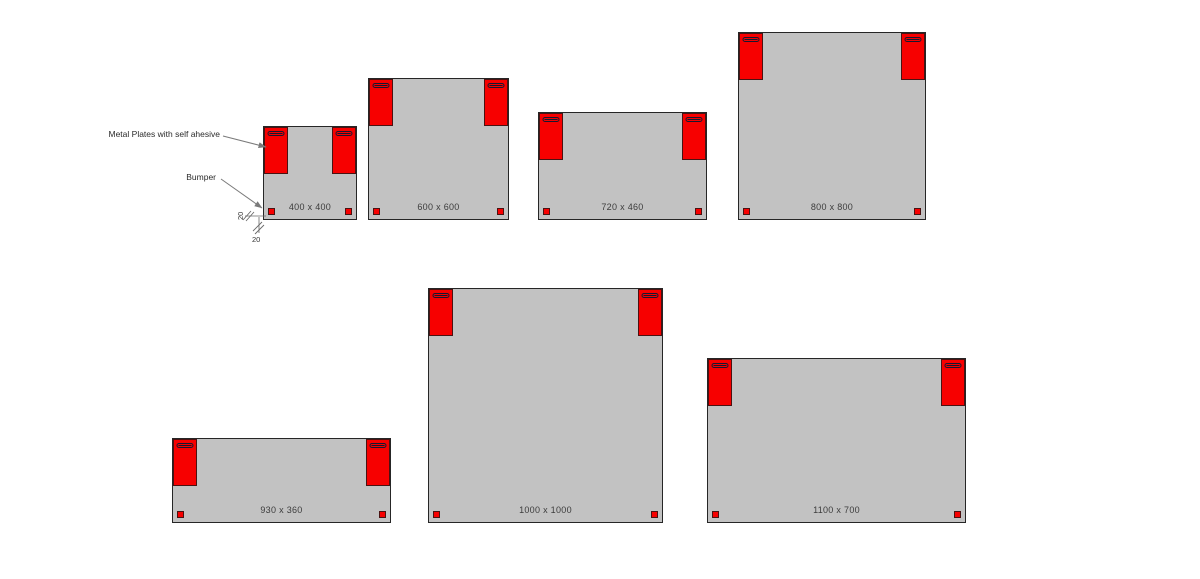 This screenshot has height=579, width=1200. Describe the element at coordinates (281, 480) in the screenshot. I see `panel-930x360: 930 x 360` at that location.